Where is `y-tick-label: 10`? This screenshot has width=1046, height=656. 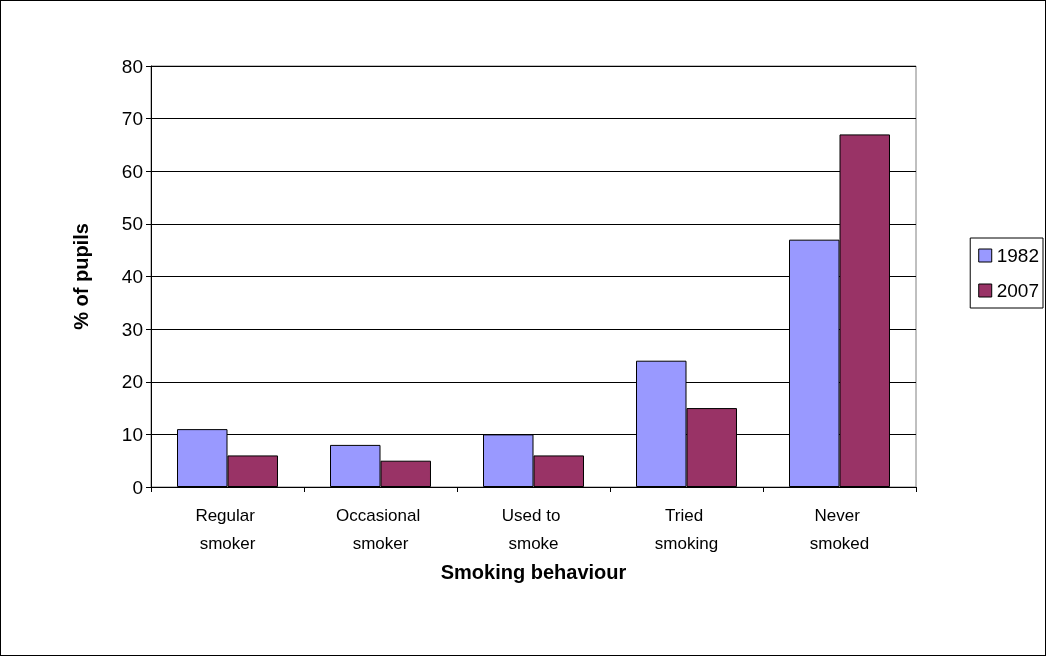
y-tick-label: 10 is located at coordinates (132, 434).